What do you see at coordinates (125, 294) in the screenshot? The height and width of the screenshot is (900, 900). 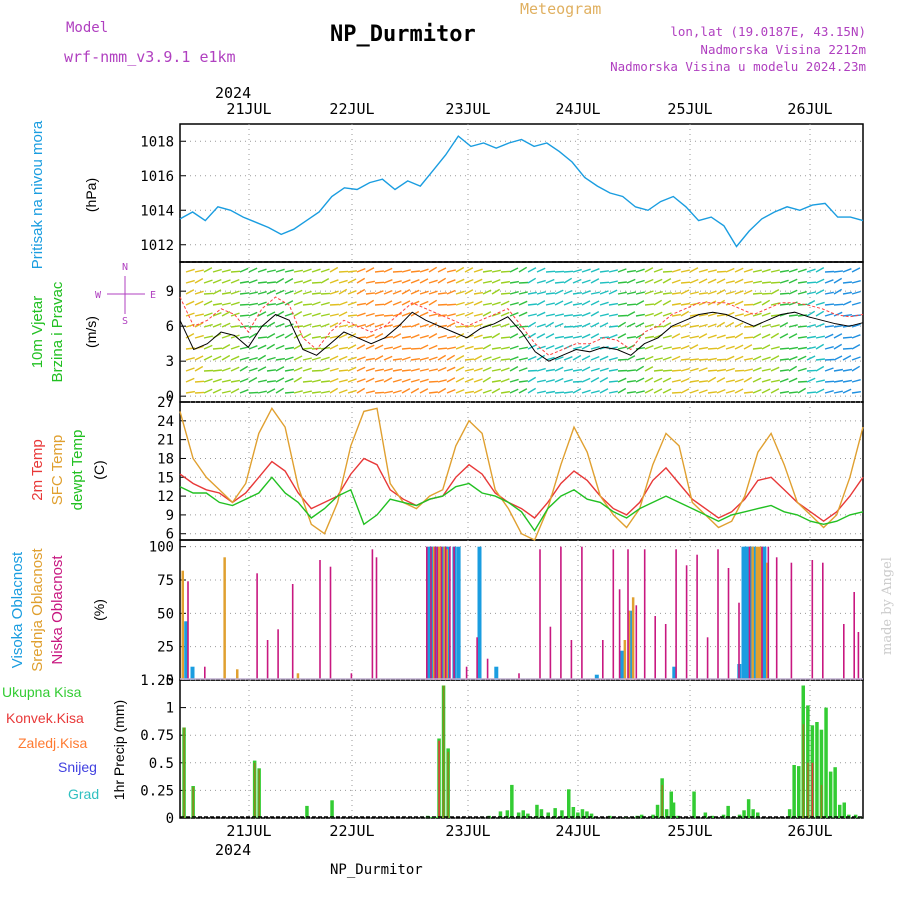 I see `compass-icon: N W E S` at bounding box center [125, 294].